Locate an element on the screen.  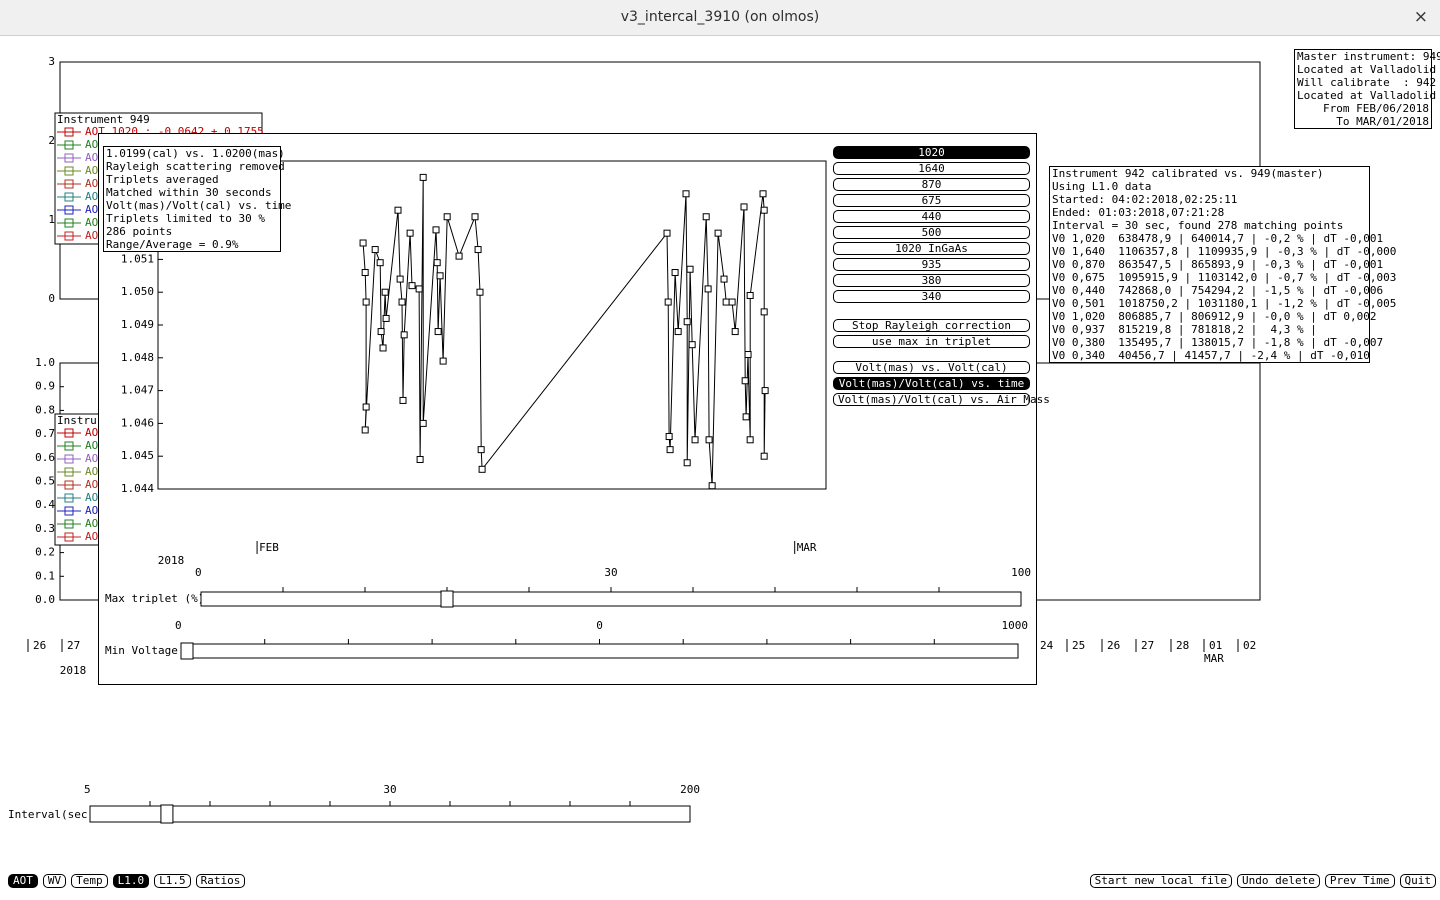
y-tick-label: 0.4 is located at coordinates (45, 504).